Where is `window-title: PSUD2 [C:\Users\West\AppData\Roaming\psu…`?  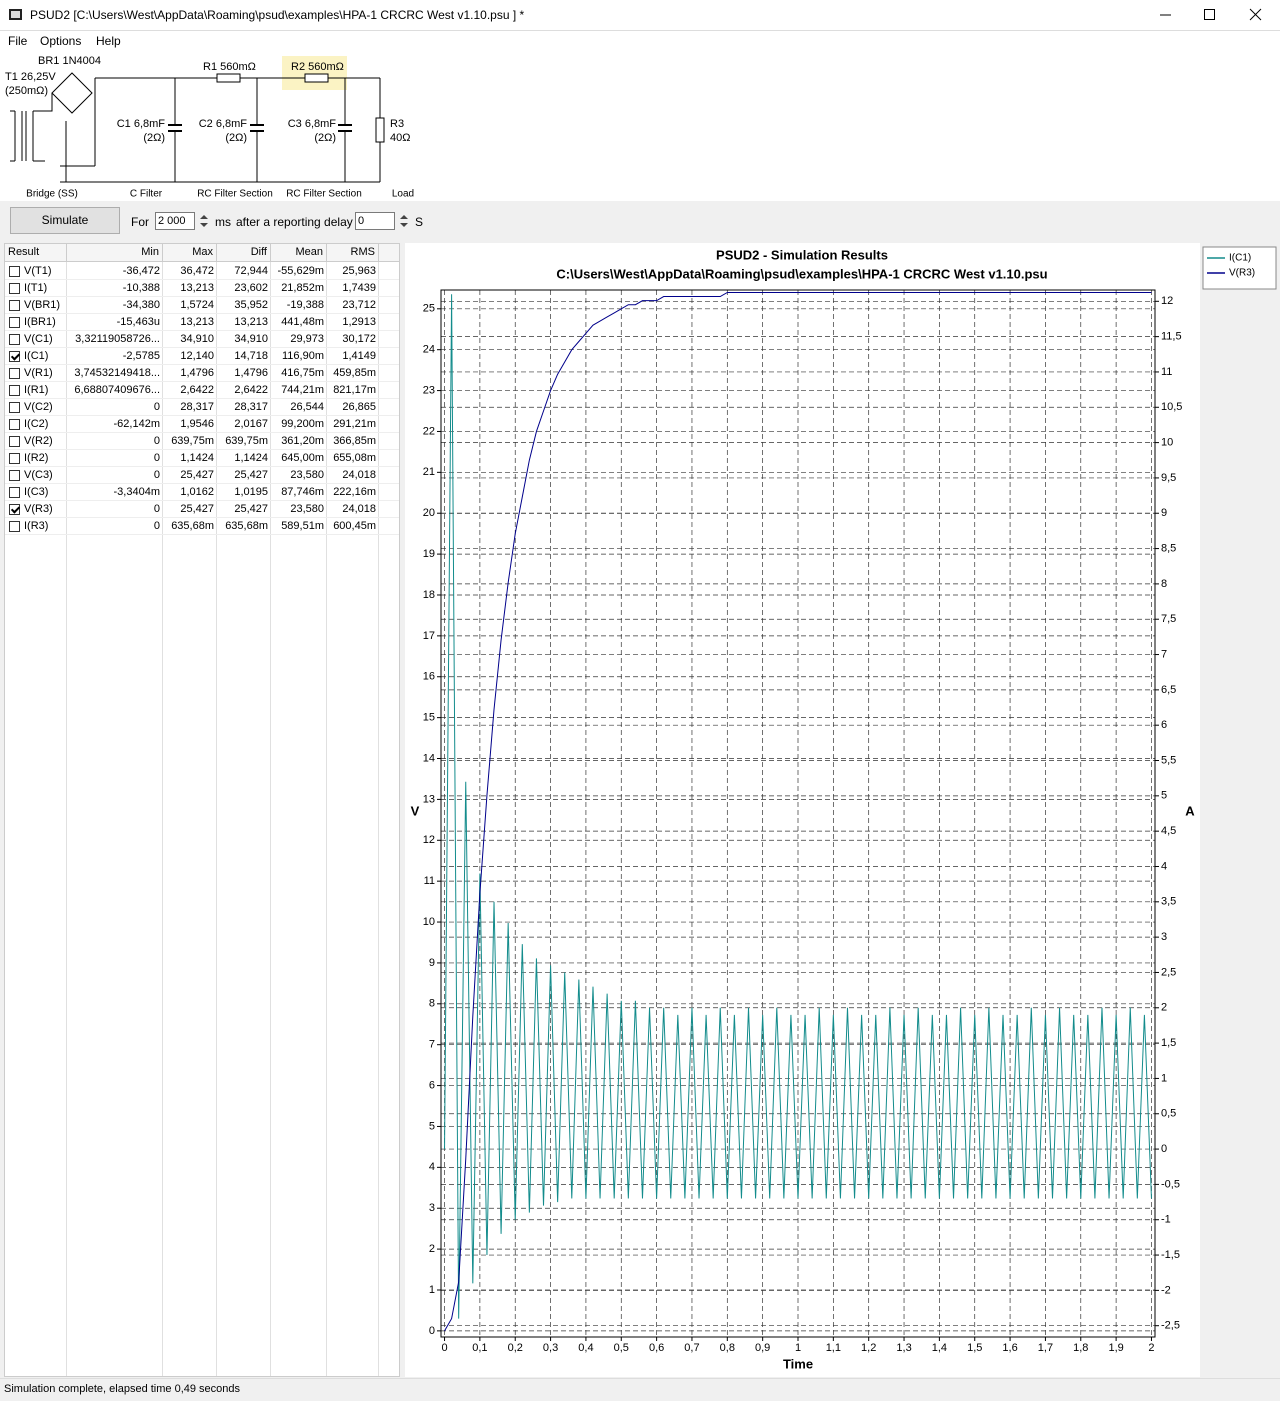 window-title: PSUD2 [C:\Users\West\AppData\Roaming\psu… is located at coordinates (277, 15).